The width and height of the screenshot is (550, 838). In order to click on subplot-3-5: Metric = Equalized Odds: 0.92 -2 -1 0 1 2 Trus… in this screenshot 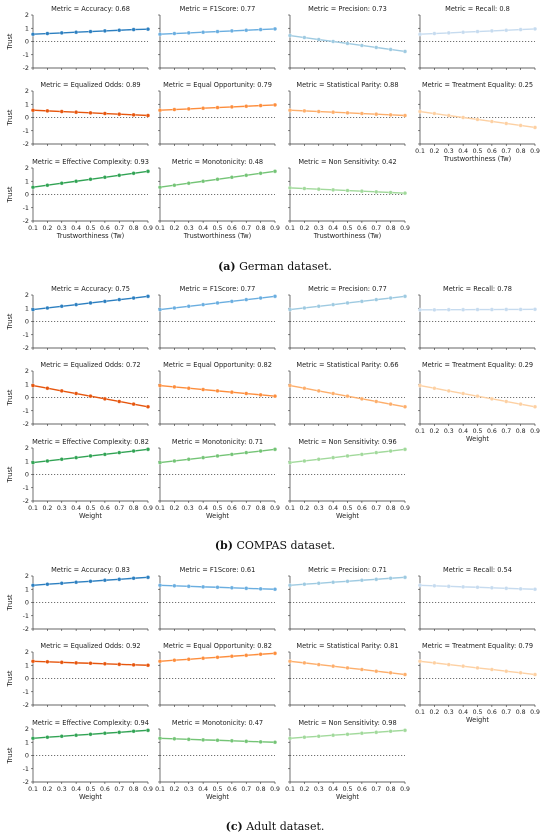, I will do `click(78, 675)`.